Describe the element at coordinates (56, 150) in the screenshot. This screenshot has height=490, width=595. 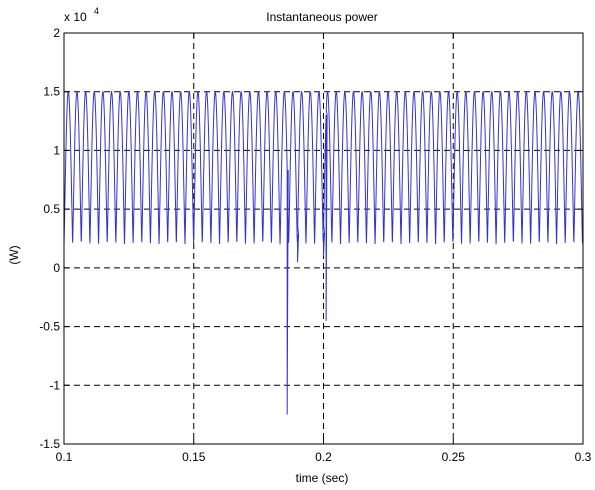
I see `y-tick-label: 1` at that location.